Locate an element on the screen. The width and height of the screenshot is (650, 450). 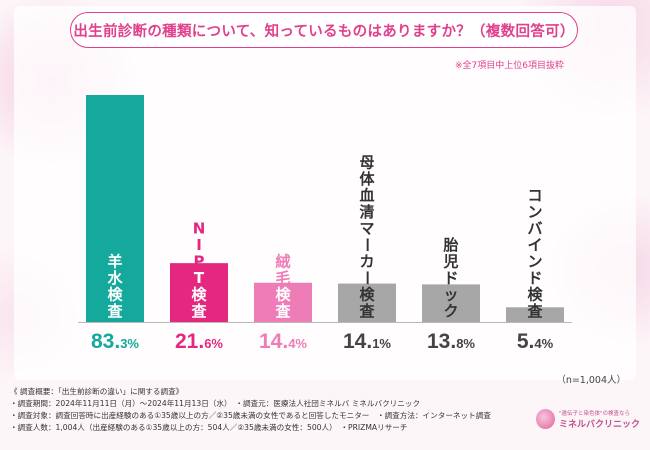
value-label-0: 83.3% is located at coordinates (115, 342).